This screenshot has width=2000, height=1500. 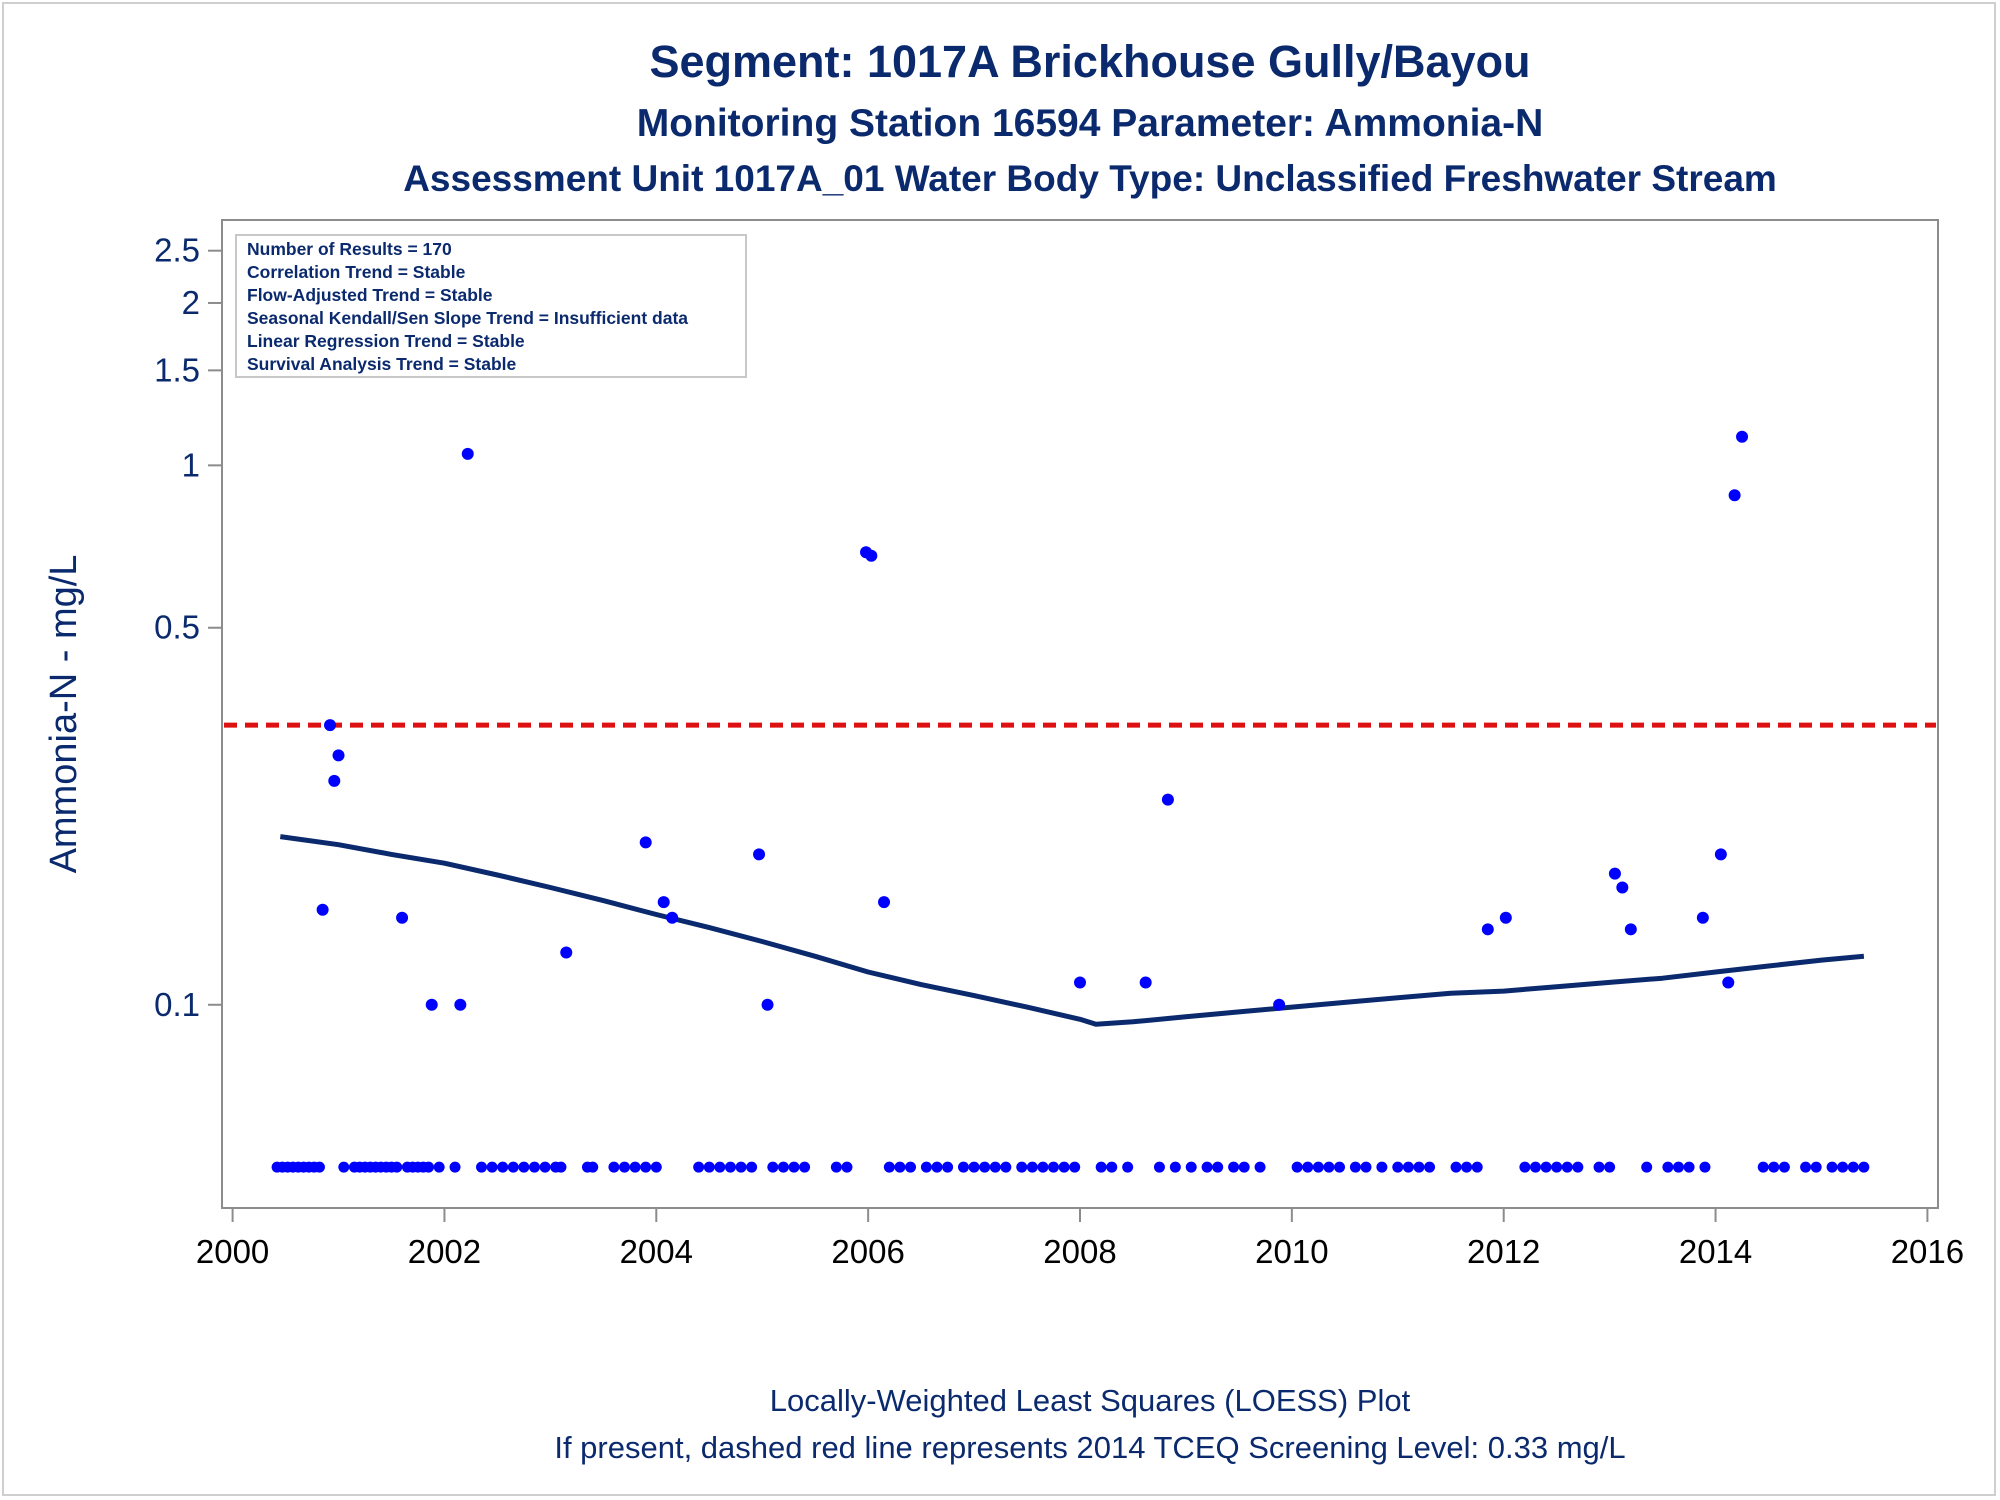 What do you see at coordinates (232, 1251) in the screenshot?
I see `x-tick-label: 2000` at bounding box center [232, 1251].